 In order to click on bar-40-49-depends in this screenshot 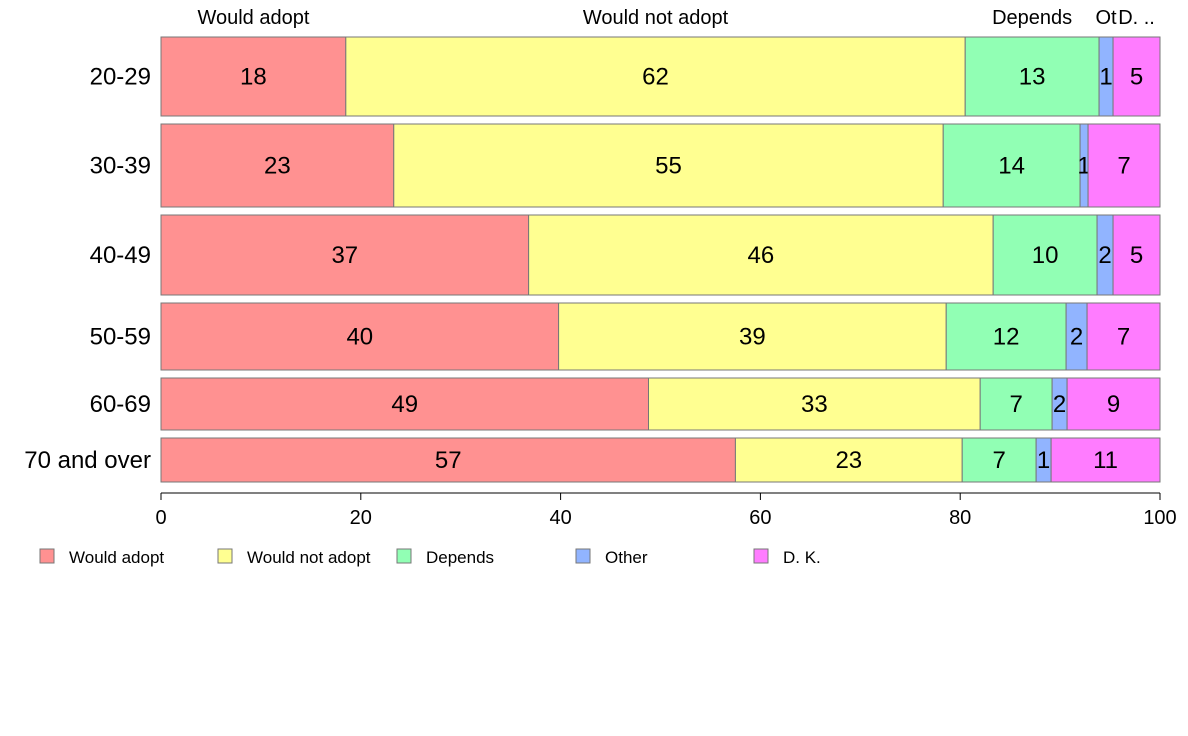, I will do `click(1045, 255)`.